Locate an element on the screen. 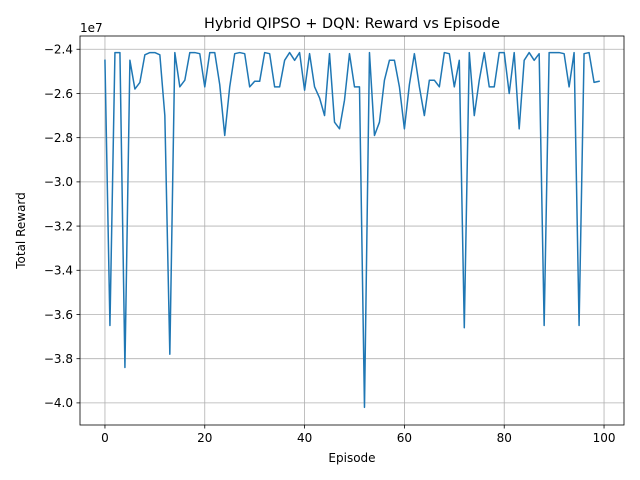 This screenshot has height=480, width=640. y-tick-label: −3.0 is located at coordinates (58, 182).